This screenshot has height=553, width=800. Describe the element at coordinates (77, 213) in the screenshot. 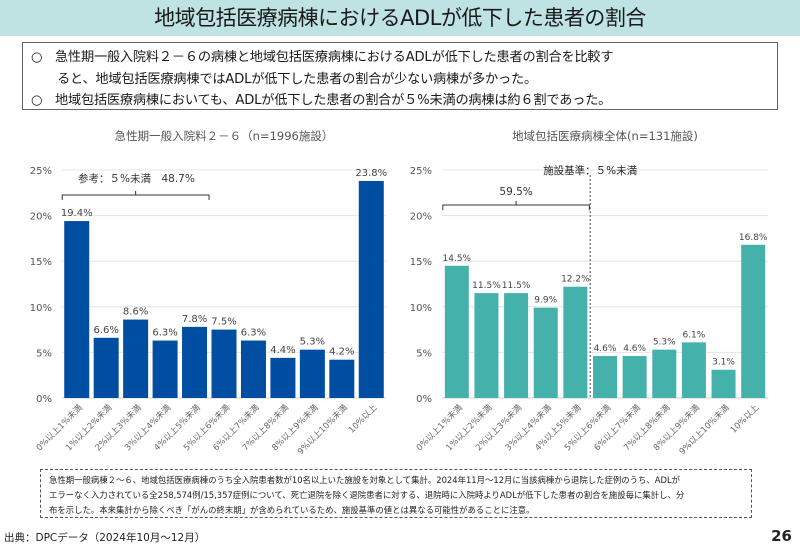

I see `left-data-label: 19.4%` at that location.